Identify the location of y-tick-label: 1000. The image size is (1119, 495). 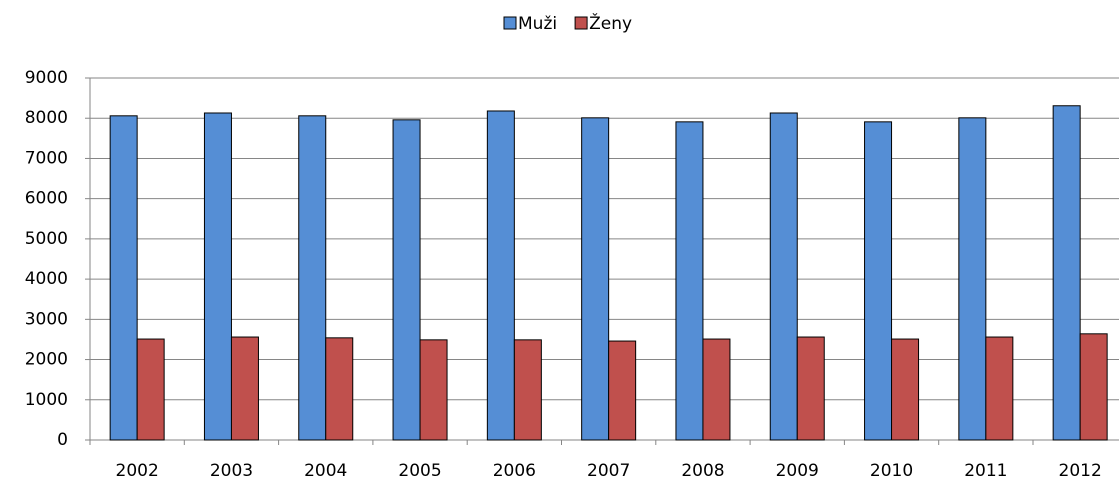
(46, 400).